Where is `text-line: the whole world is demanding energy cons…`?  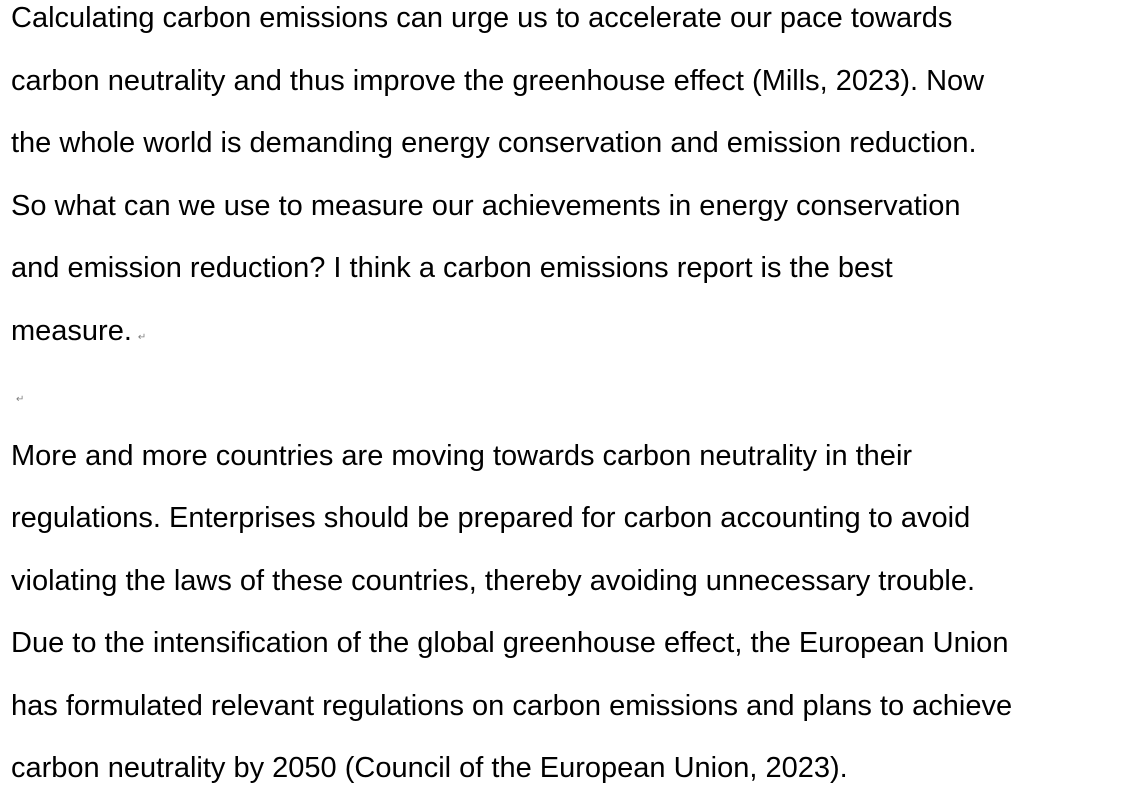 text-line: the whole world is demanding energy cons… is located at coordinates (494, 143).